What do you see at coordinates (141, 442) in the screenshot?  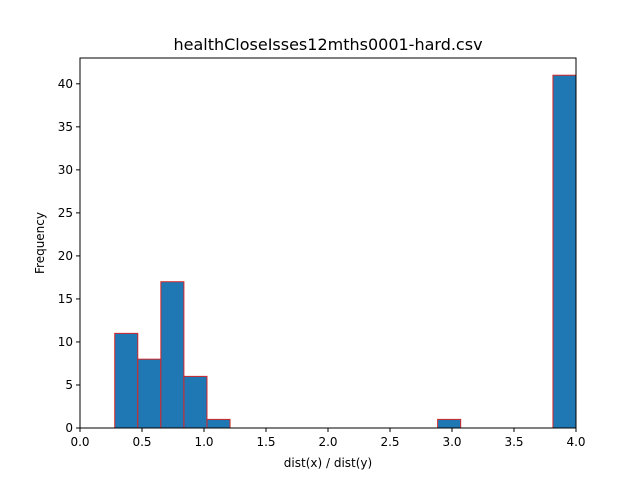 I see `x-tick-label: 0.5` at bounding box center [141, 442].